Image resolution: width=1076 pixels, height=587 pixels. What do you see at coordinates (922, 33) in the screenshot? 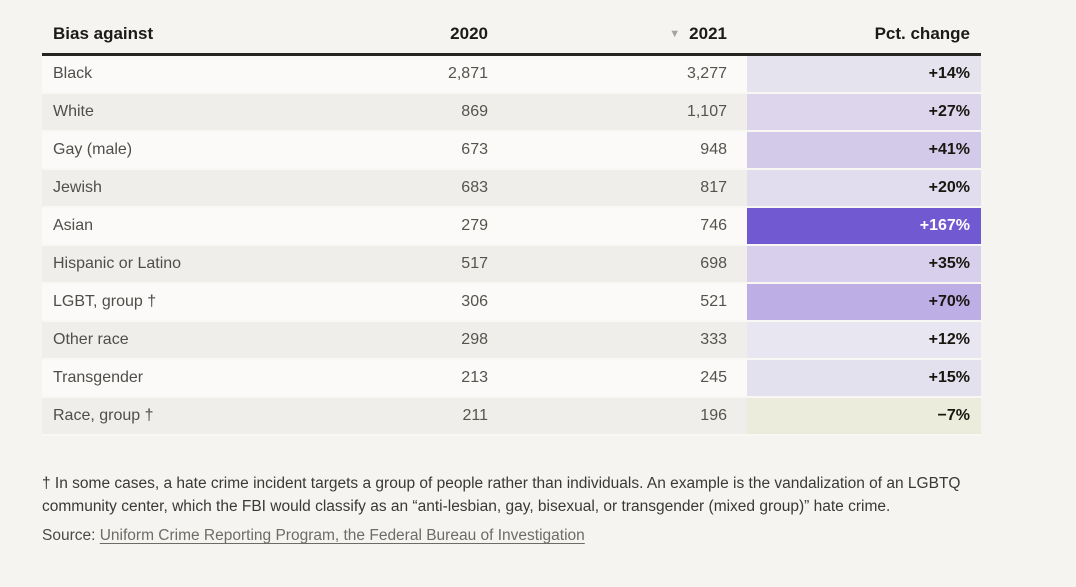
I see `column-header-pct-change: Pct. change` at bounding box center [922, 33].